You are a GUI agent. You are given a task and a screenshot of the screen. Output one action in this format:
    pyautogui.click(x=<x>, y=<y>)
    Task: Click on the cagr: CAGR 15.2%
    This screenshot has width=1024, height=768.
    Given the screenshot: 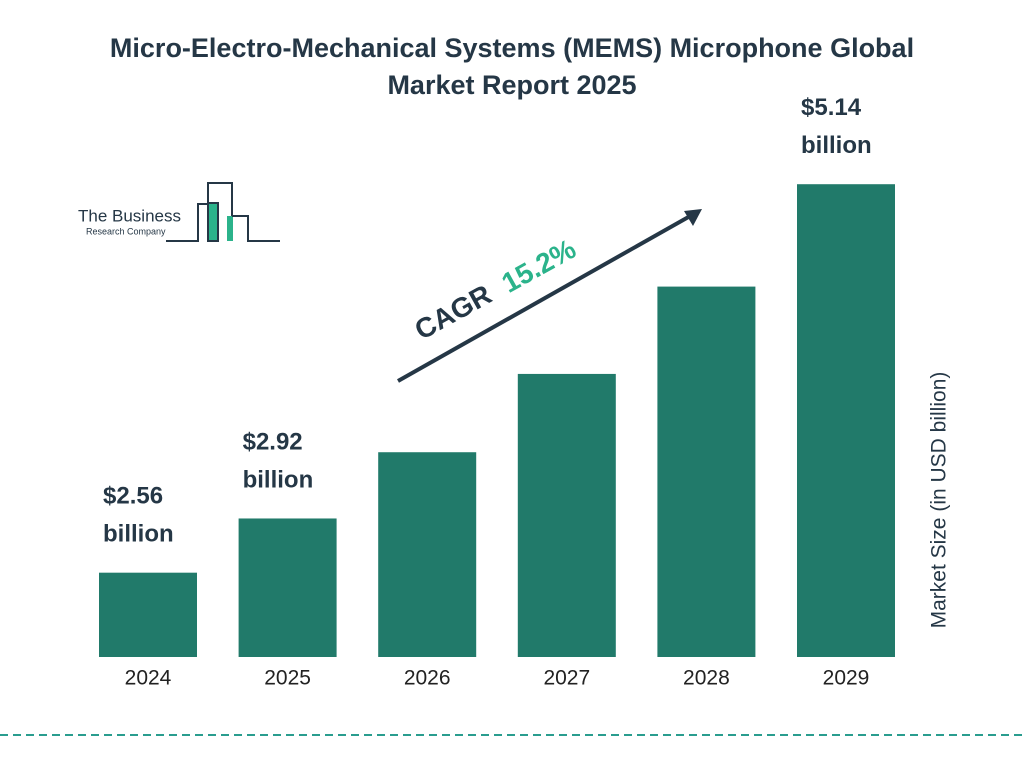 What is the action you would take?
    pyautogui.click(x=549, y=296)
    